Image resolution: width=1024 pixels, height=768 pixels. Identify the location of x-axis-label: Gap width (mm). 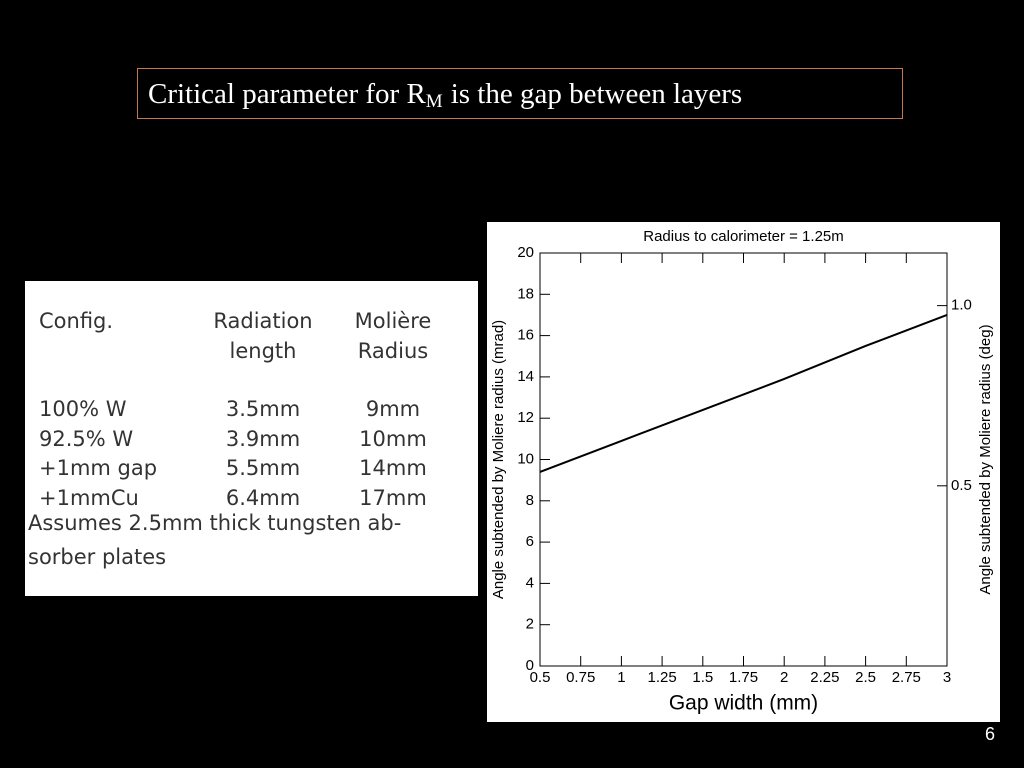
(743, 703).